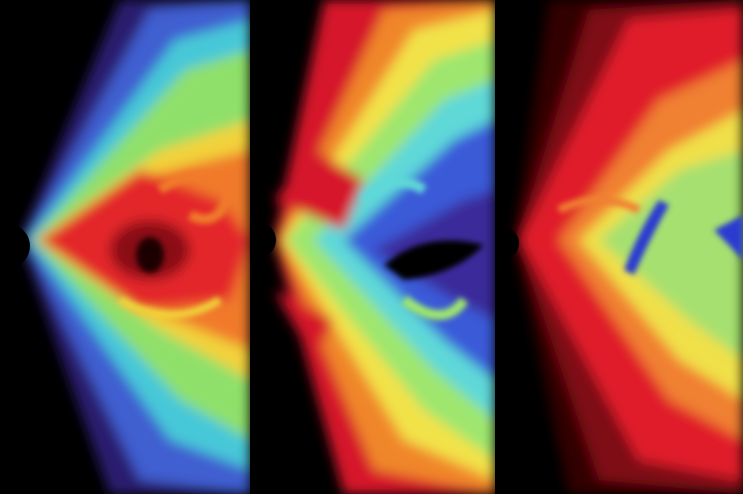  Describe the element at coordinates (671, 255) in the screenshot. I see `panel-3-green-region` at that location.